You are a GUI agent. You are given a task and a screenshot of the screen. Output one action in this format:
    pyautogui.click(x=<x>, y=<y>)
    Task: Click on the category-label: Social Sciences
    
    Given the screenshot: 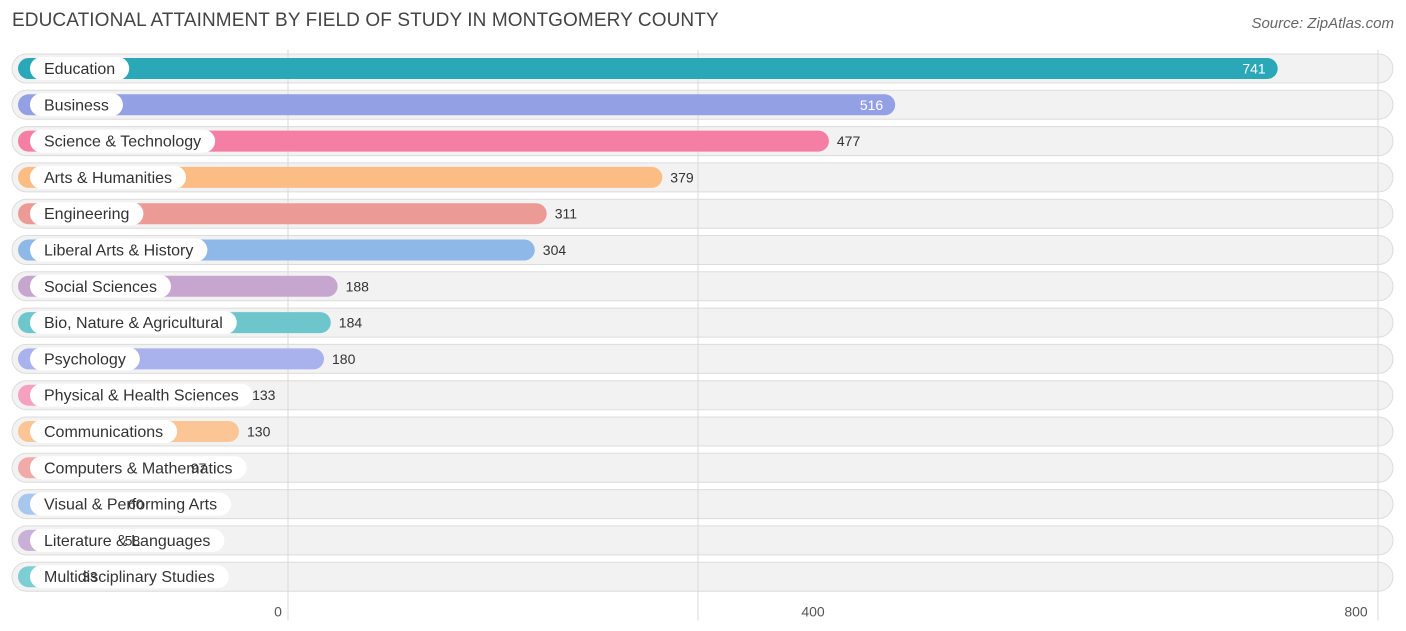 What is the action you would take?
    pyautogui.click(x=100, y=287)
    